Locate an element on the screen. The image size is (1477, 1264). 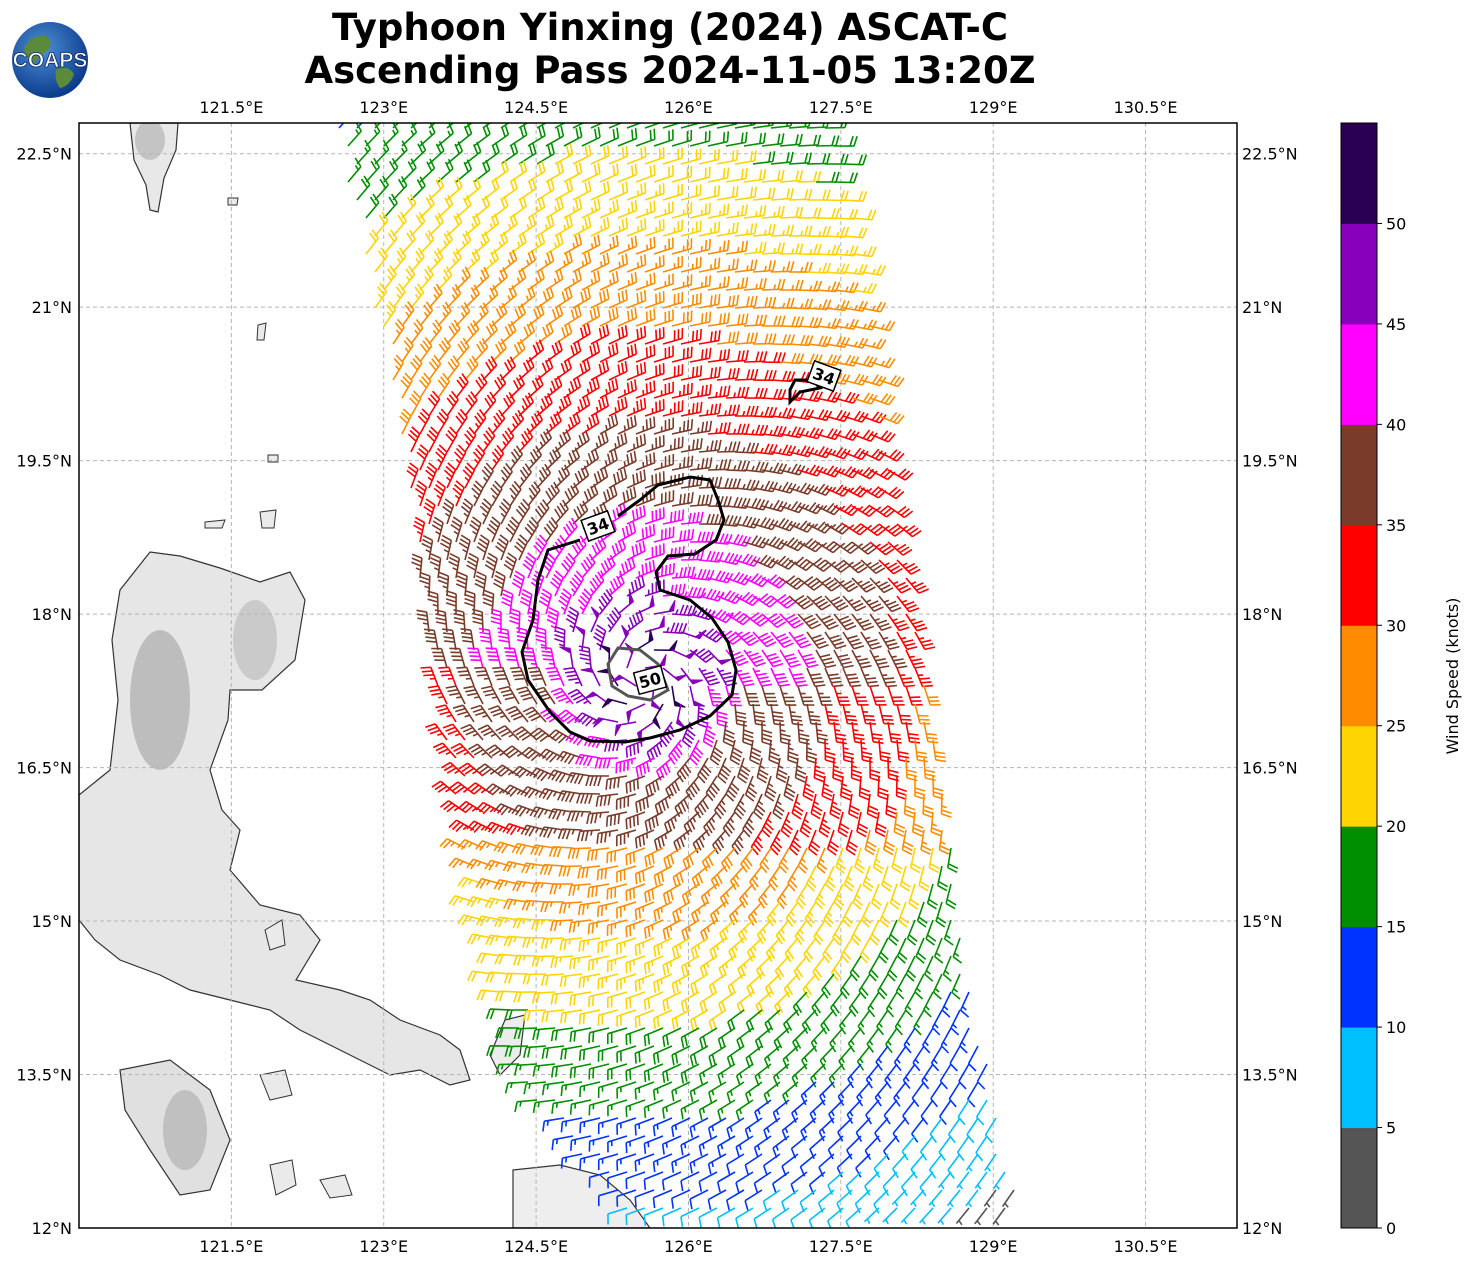
colorbar-segment is located at coordinates (1359, 575).